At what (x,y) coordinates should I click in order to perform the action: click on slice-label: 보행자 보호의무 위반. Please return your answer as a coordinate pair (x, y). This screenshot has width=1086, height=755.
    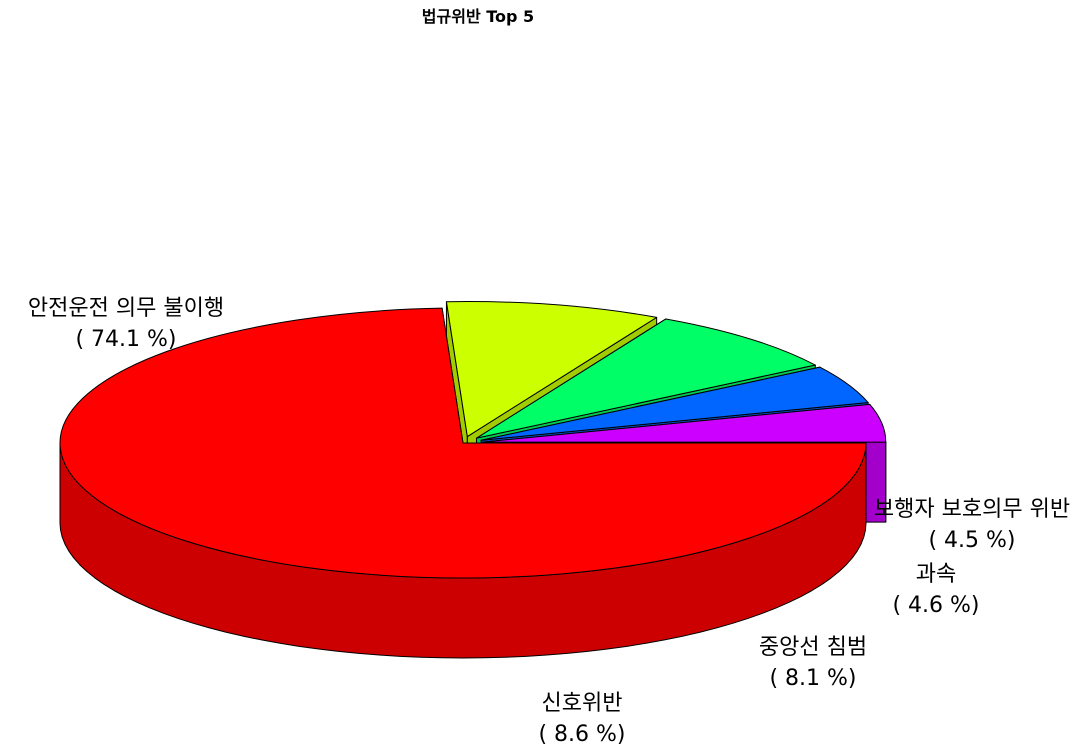
    Looking at the image, I should click on (972, 509).